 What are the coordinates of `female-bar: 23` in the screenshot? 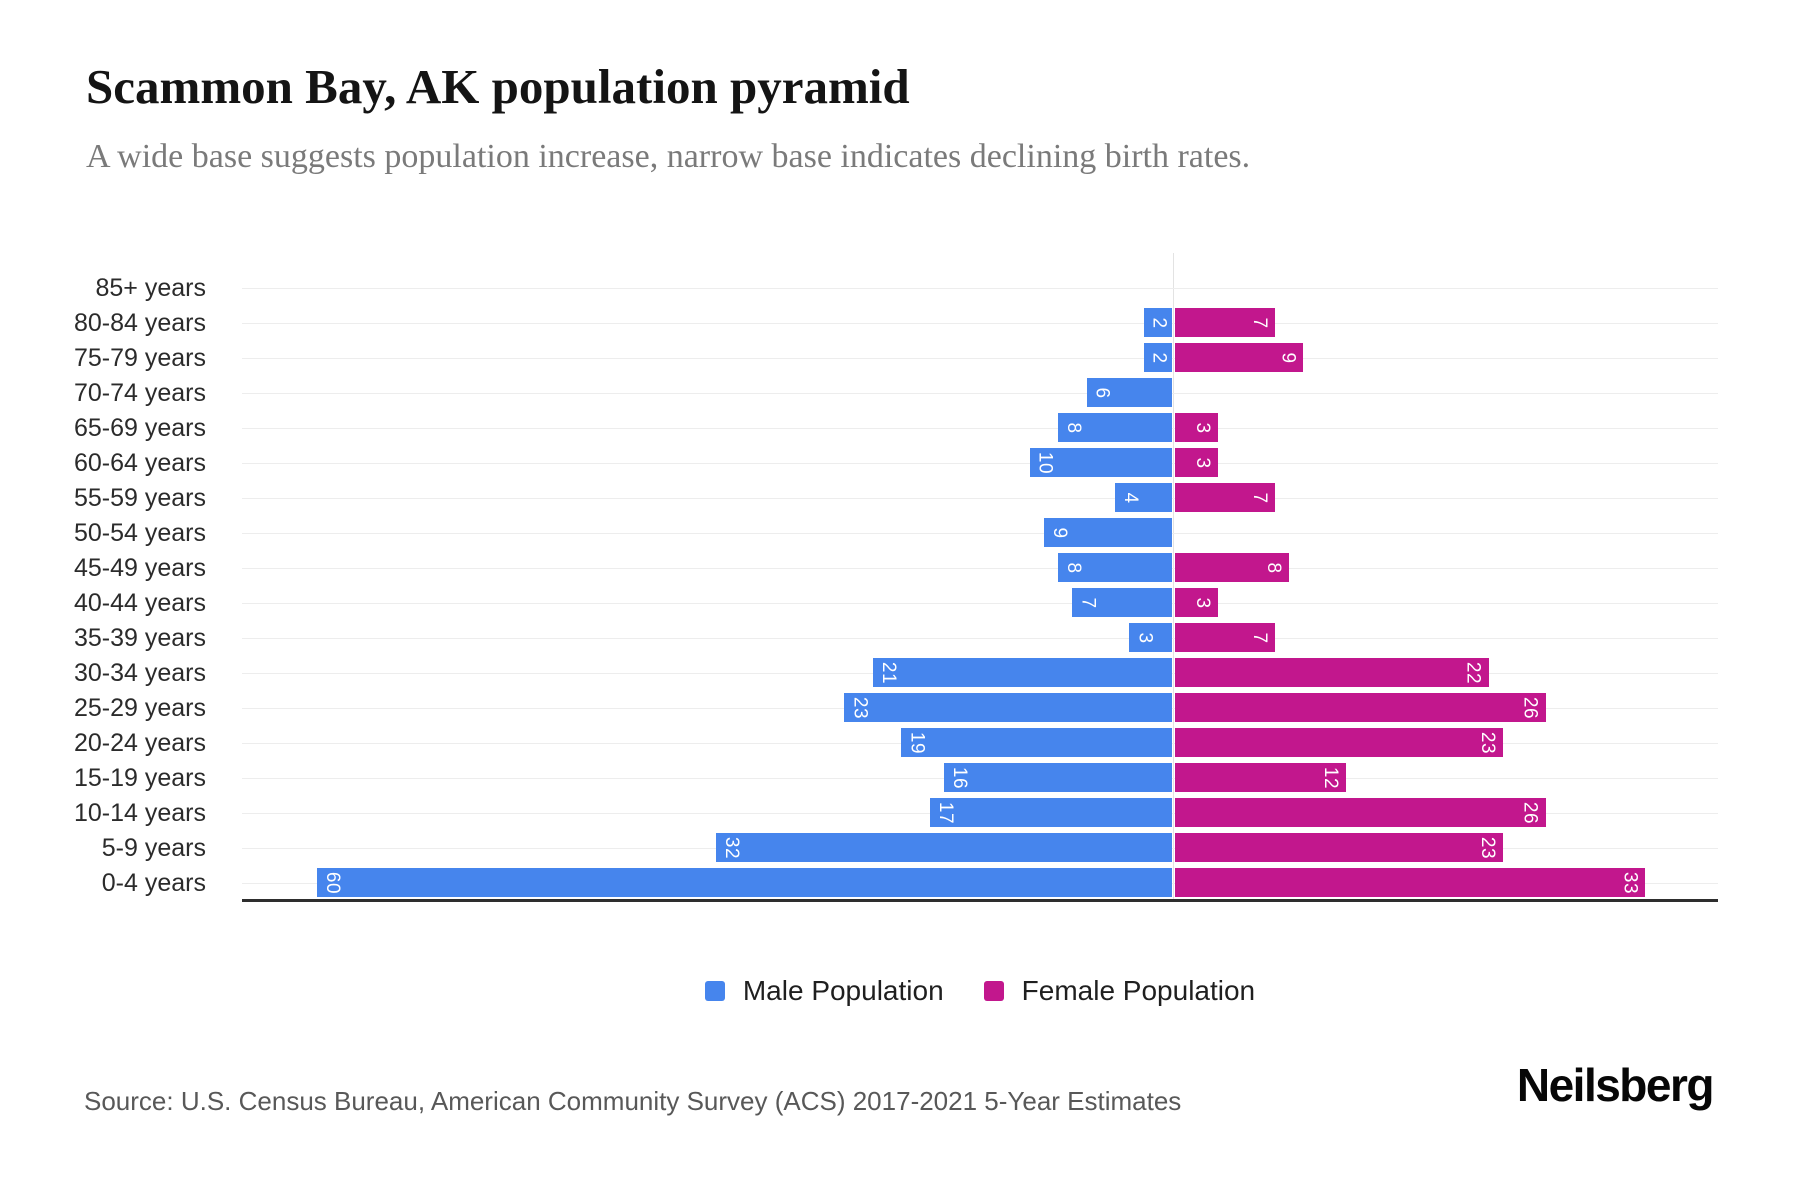 It's located at (1339, 742).